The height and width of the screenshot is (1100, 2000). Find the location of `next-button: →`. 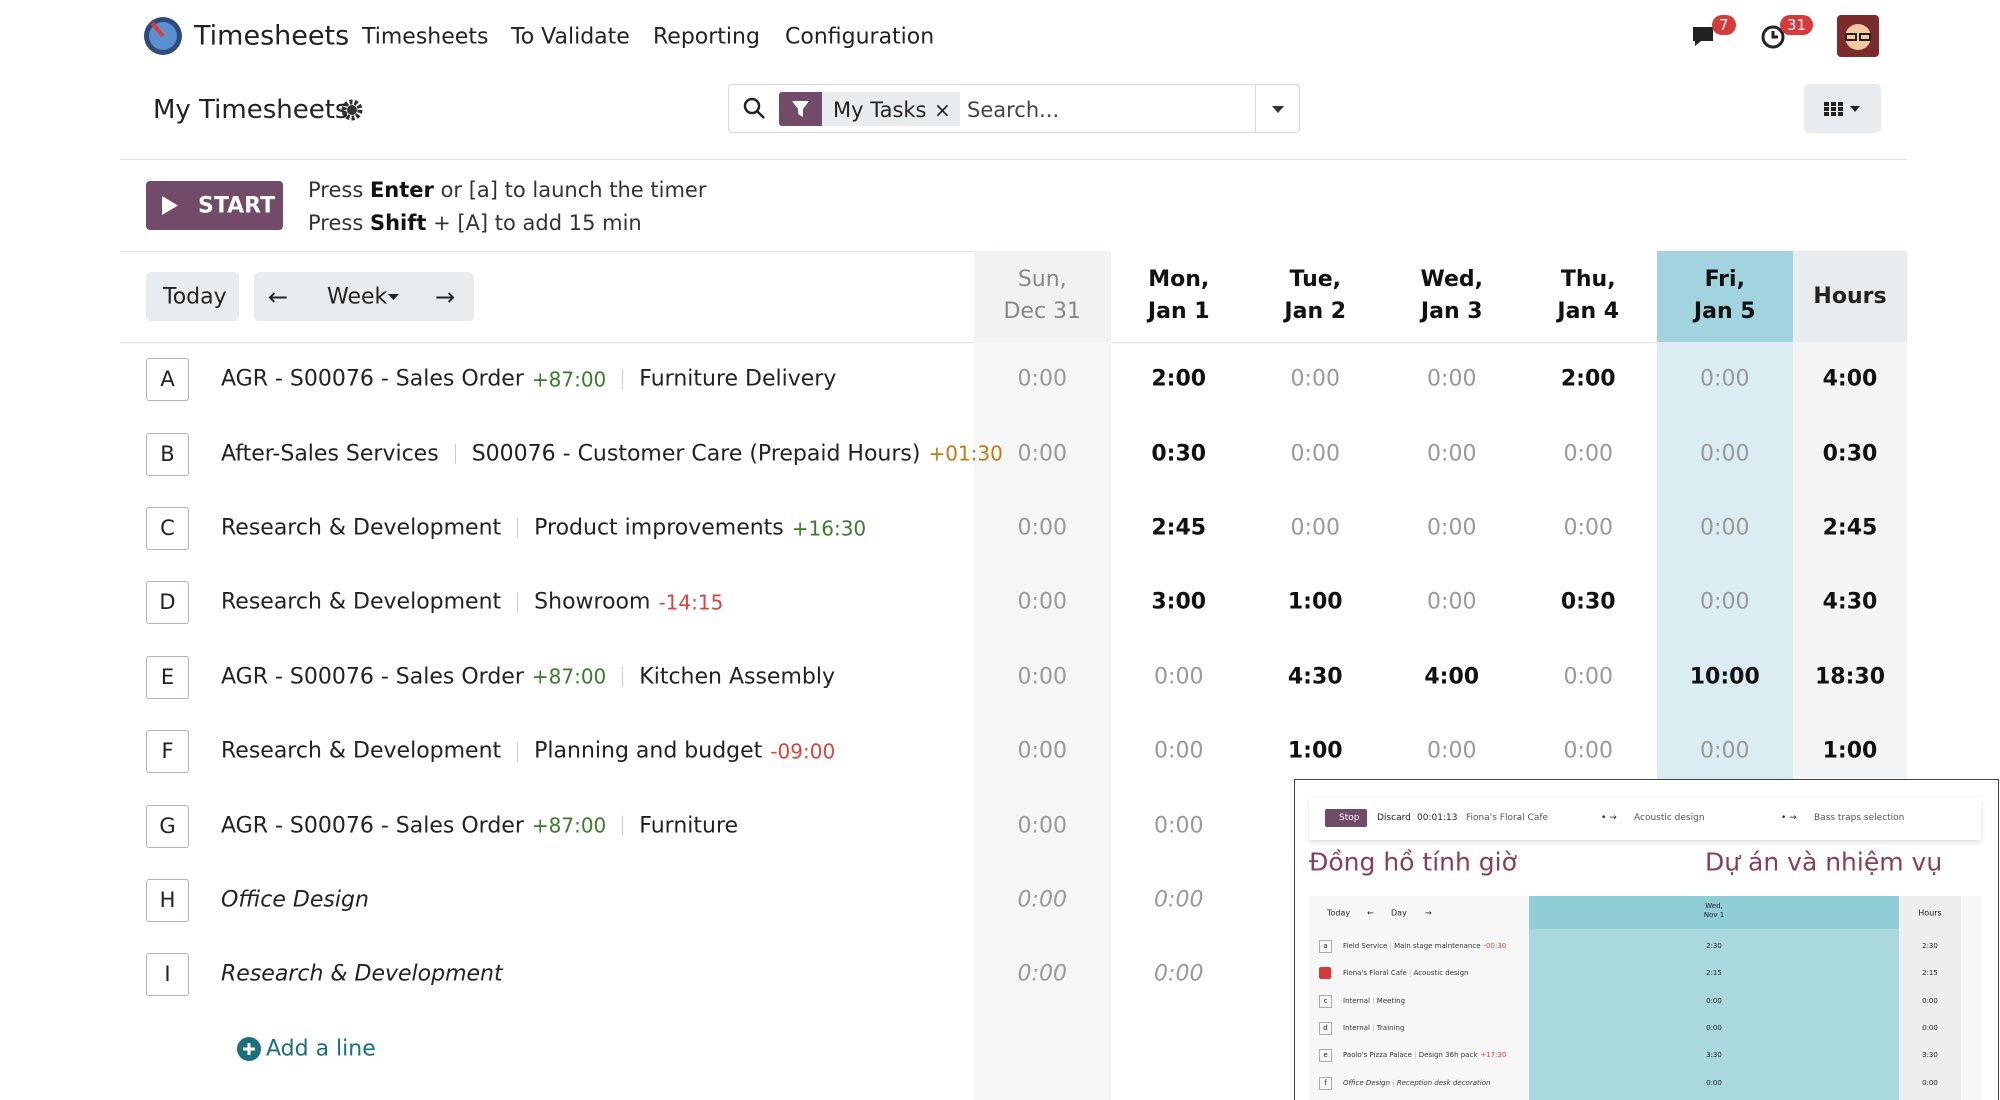

next-button: → is located at coordinates (445, 297).